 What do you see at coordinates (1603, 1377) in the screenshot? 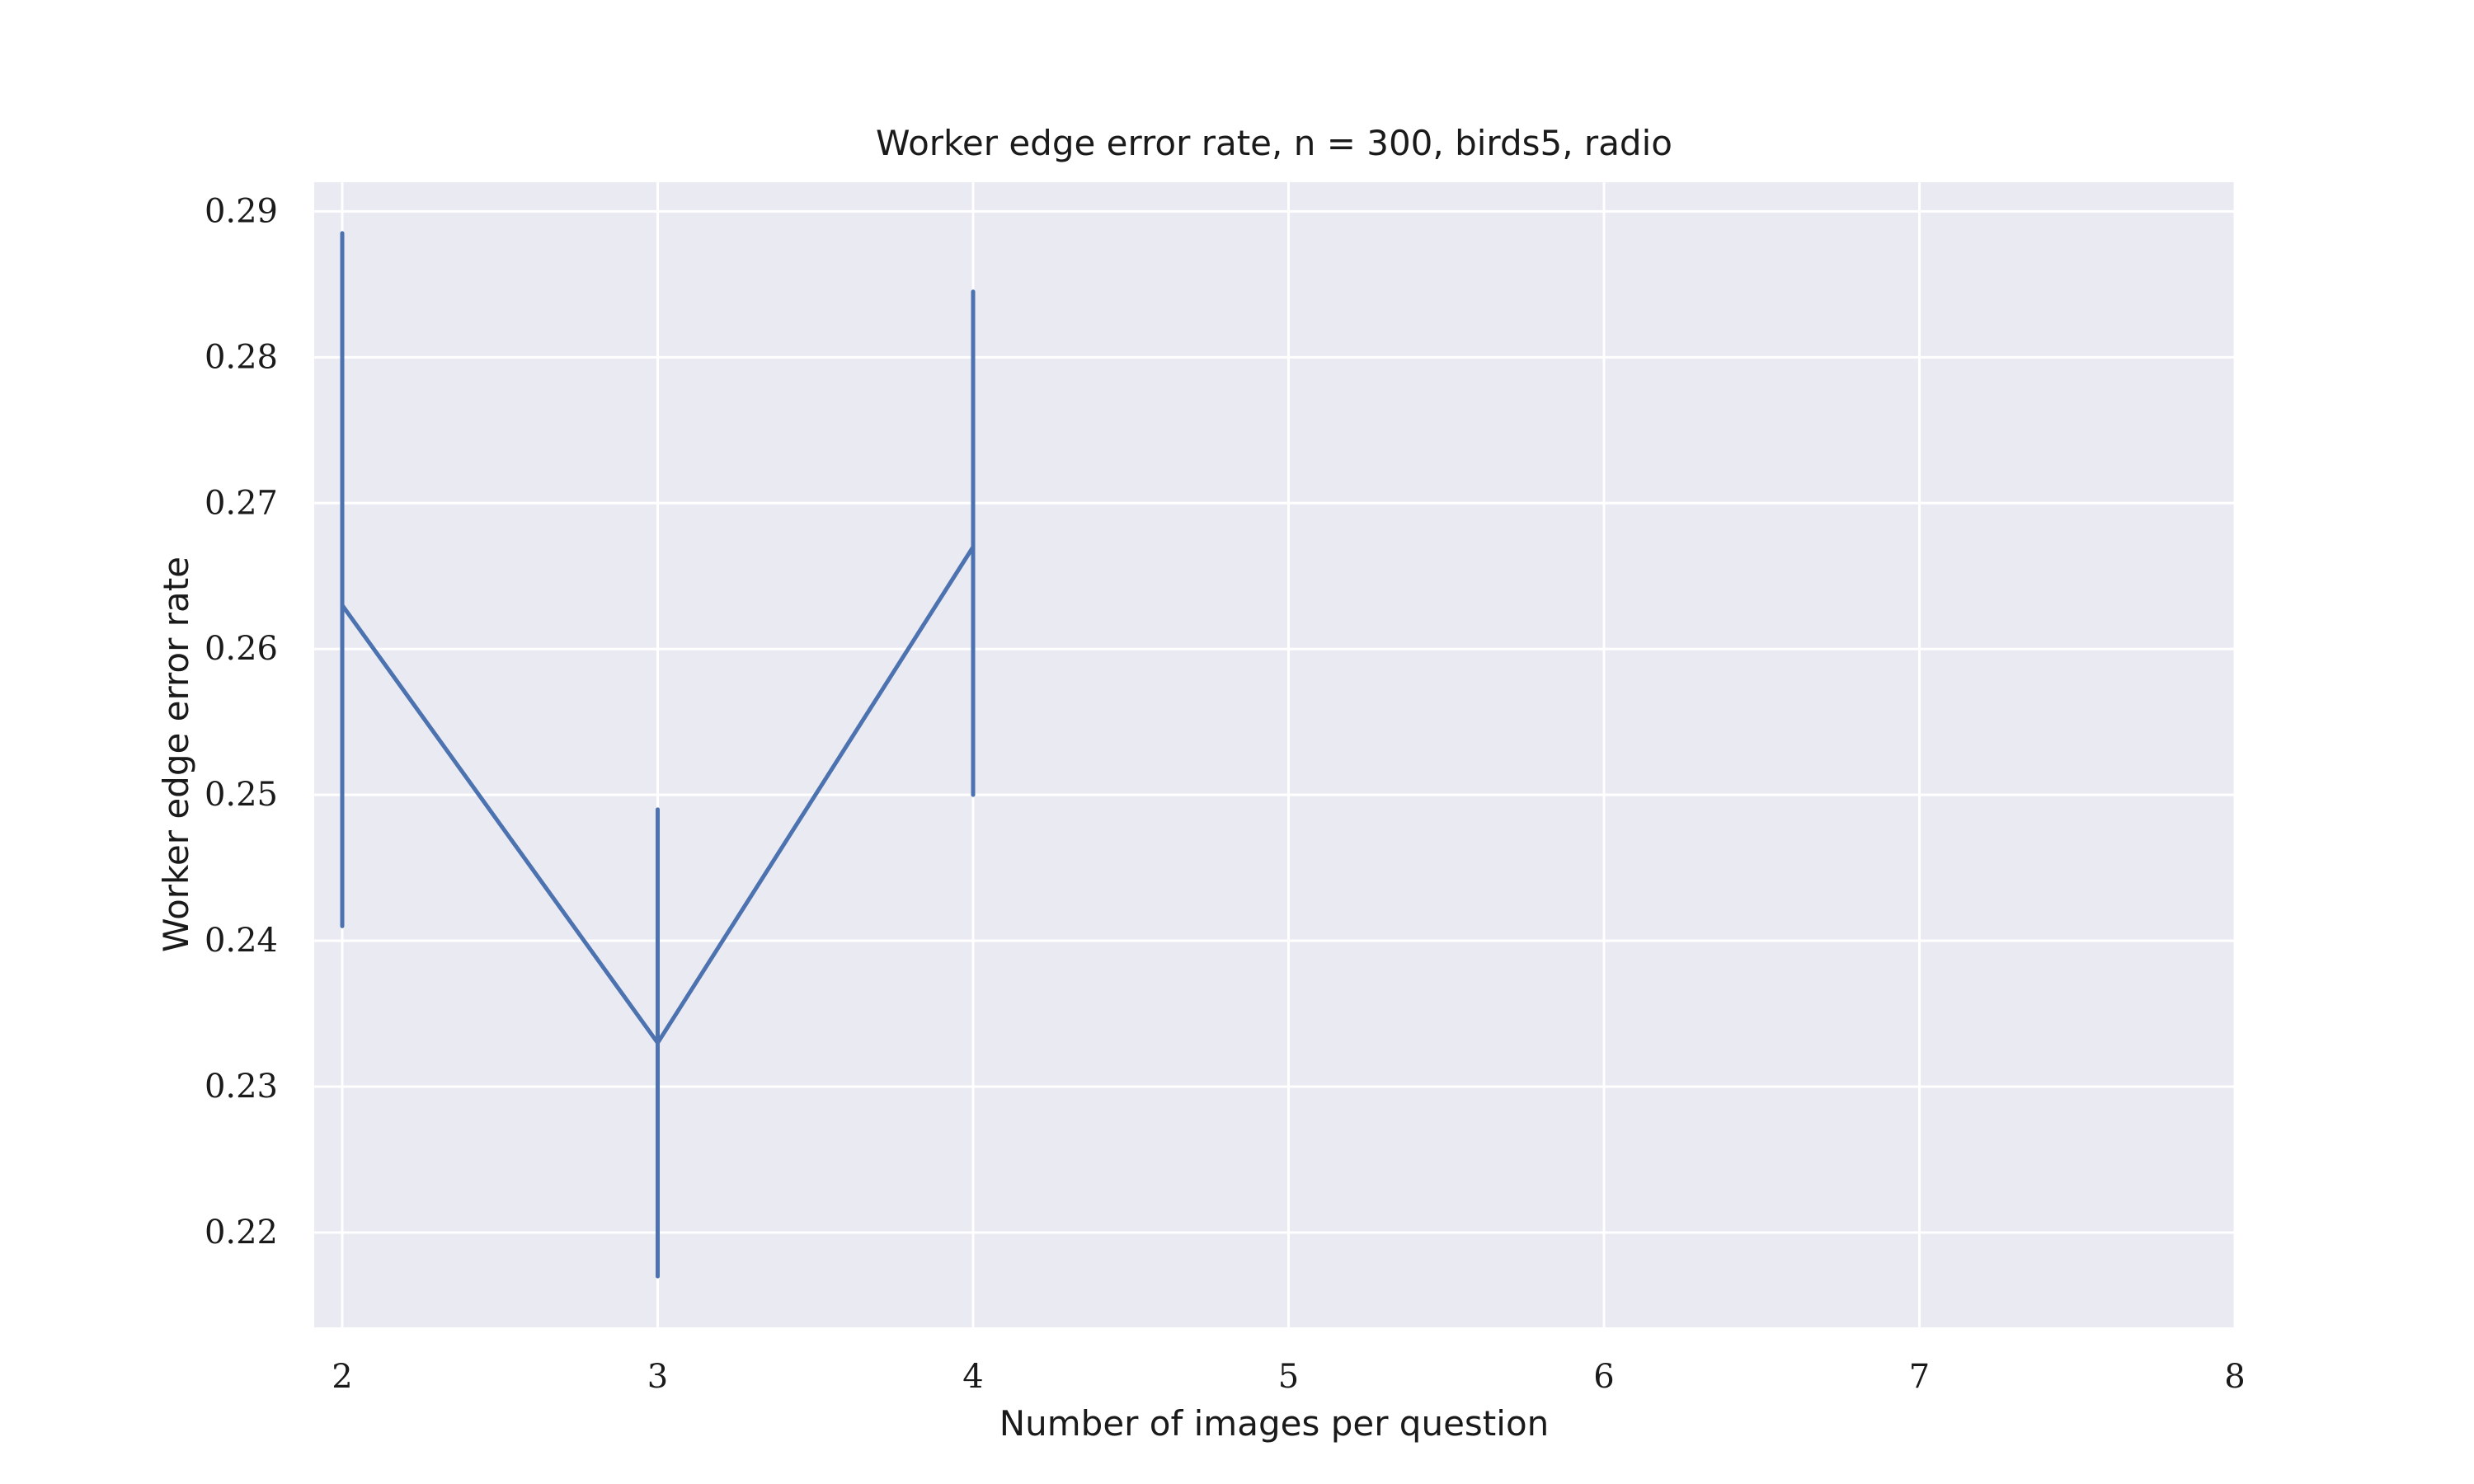
I see `x-tick-label: 6` at bounding box center [1603, 1377].